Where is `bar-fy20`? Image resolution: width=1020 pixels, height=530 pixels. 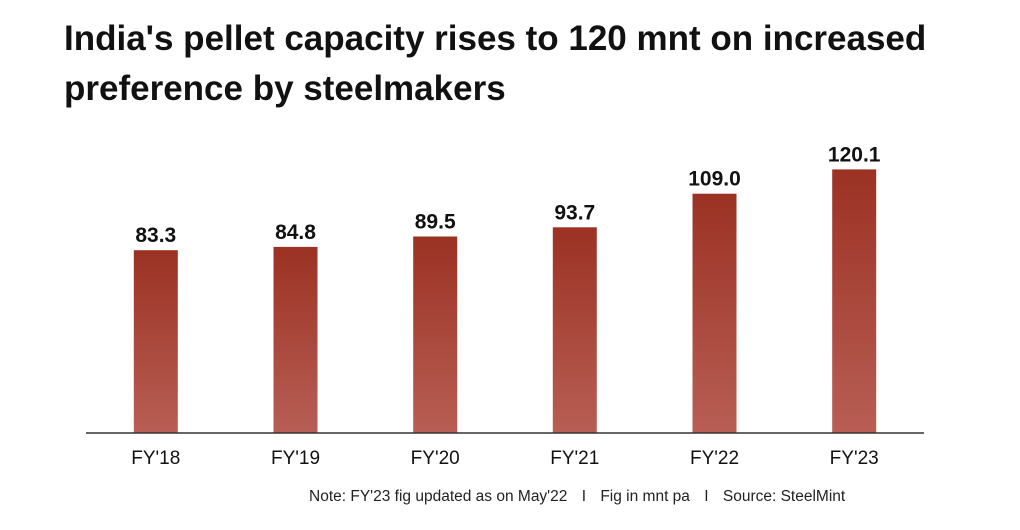 bar-fy20 is located at coordinates (435, 334).